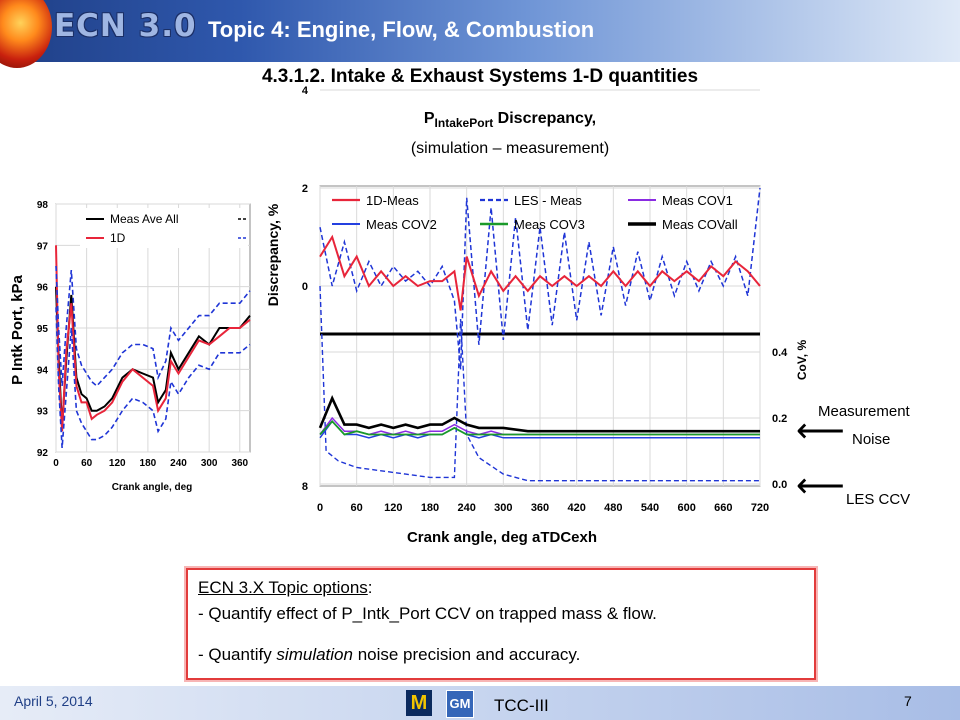  What do you see at coordinates (760, 508) in the screenshot?
I see `right-x-tick-label: 720` at bounding box center [760, 508].